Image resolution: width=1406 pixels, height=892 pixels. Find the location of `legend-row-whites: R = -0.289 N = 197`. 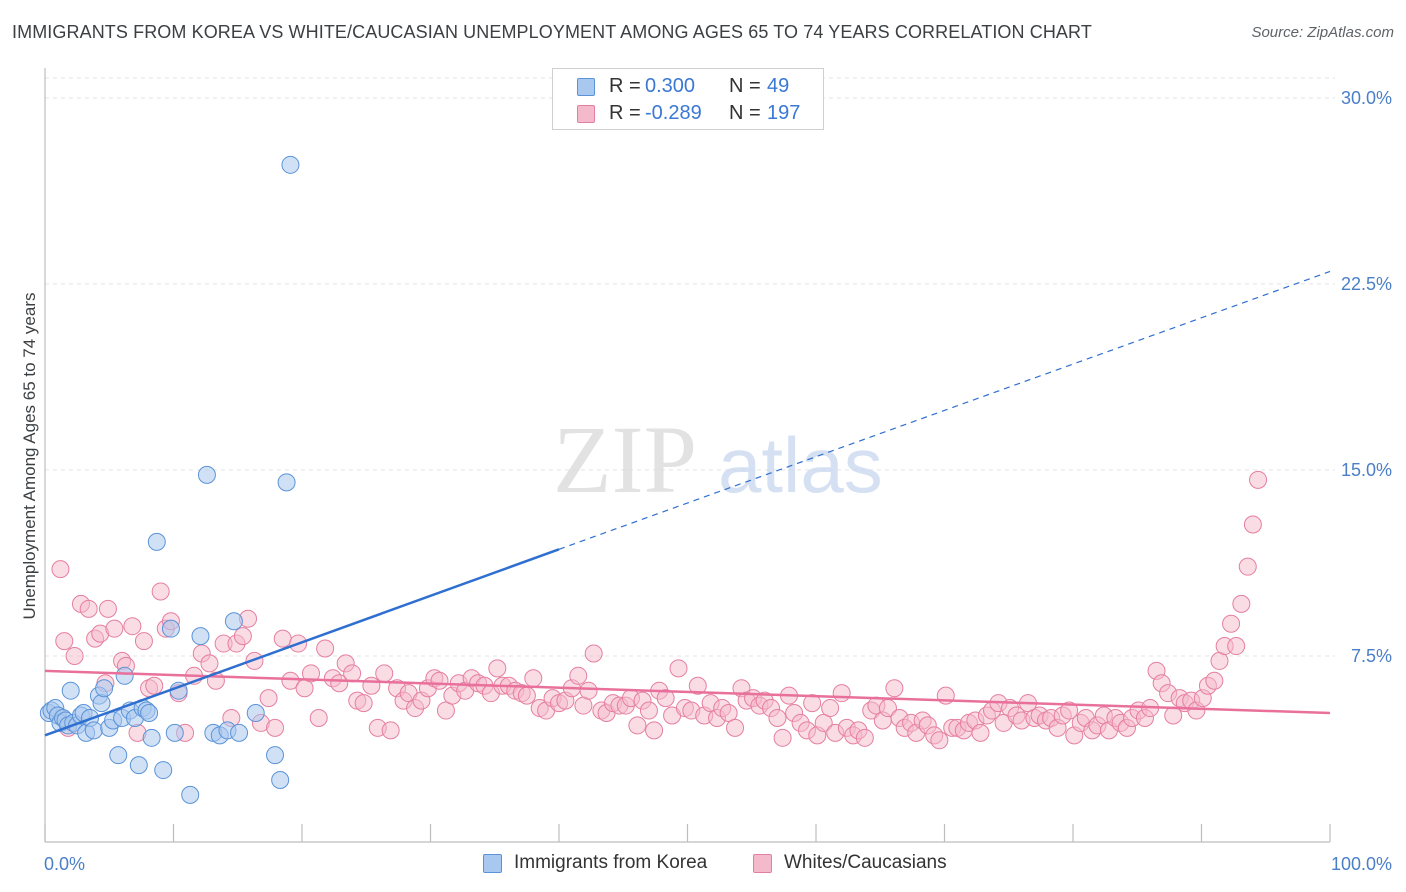

legend-row-whites: R = -0.289 N = 197 is located at coordinates (688, 115).